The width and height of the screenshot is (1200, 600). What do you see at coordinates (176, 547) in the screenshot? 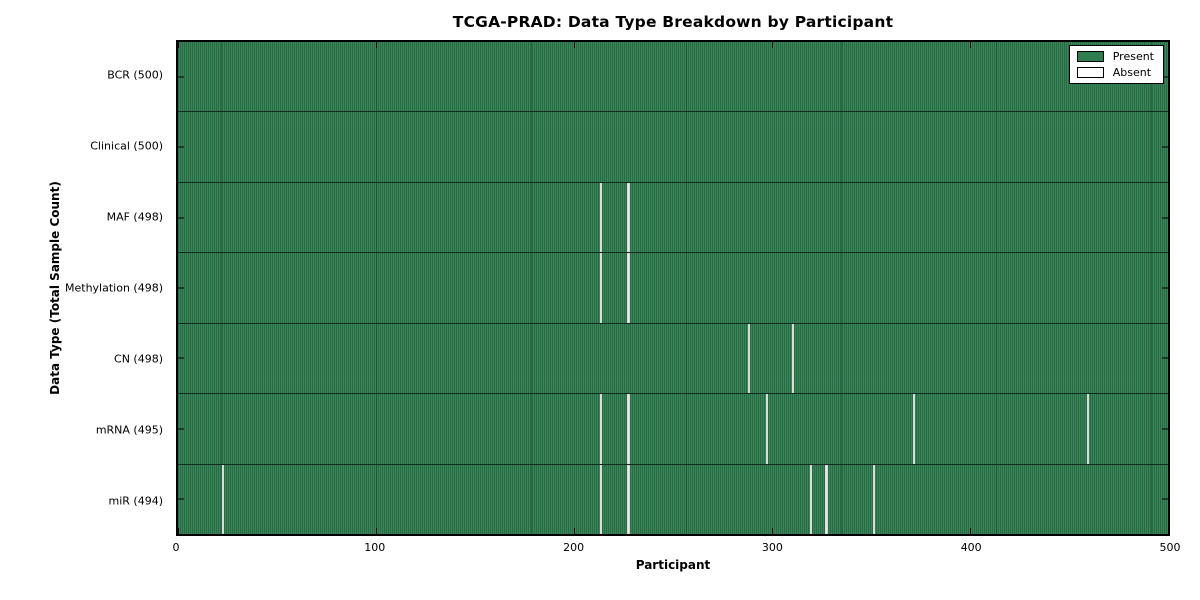
I see `x-tick-label: 0` at bounding box center [176, 547].